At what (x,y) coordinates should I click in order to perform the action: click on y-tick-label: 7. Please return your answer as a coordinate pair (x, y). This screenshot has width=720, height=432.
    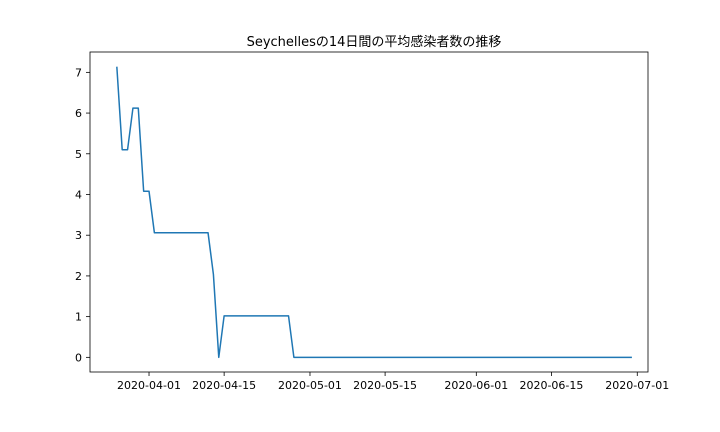
    Looking at the image, I should click on (78, 72).